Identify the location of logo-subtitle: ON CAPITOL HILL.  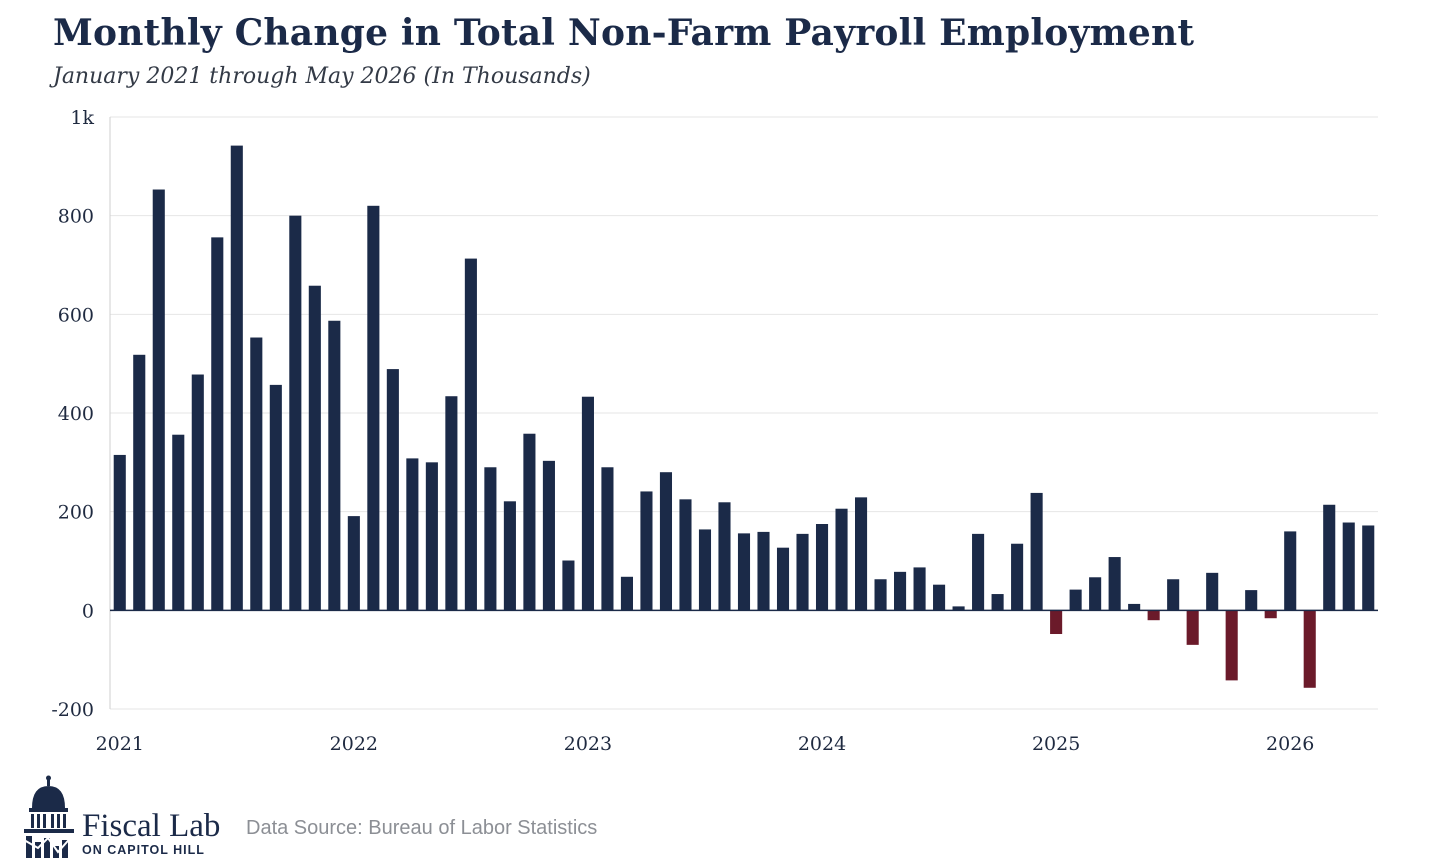
(143, 850).